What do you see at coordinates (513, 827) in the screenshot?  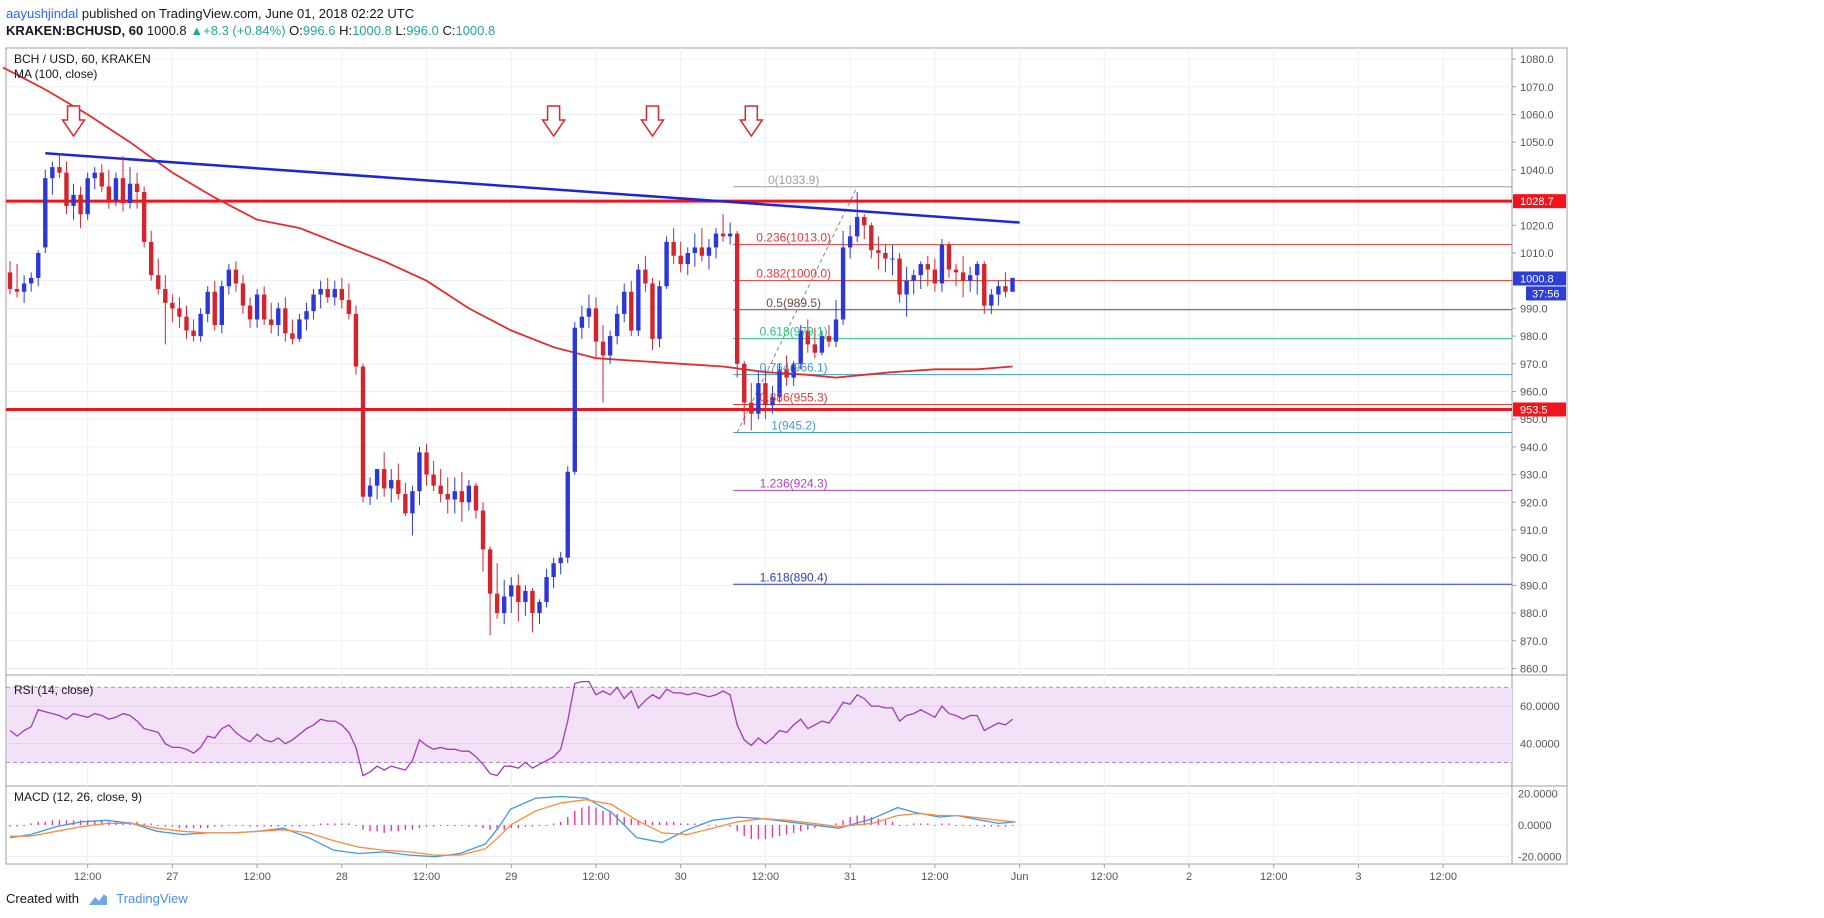 I see `macd-signal-line` at bounding box center [513, 827].